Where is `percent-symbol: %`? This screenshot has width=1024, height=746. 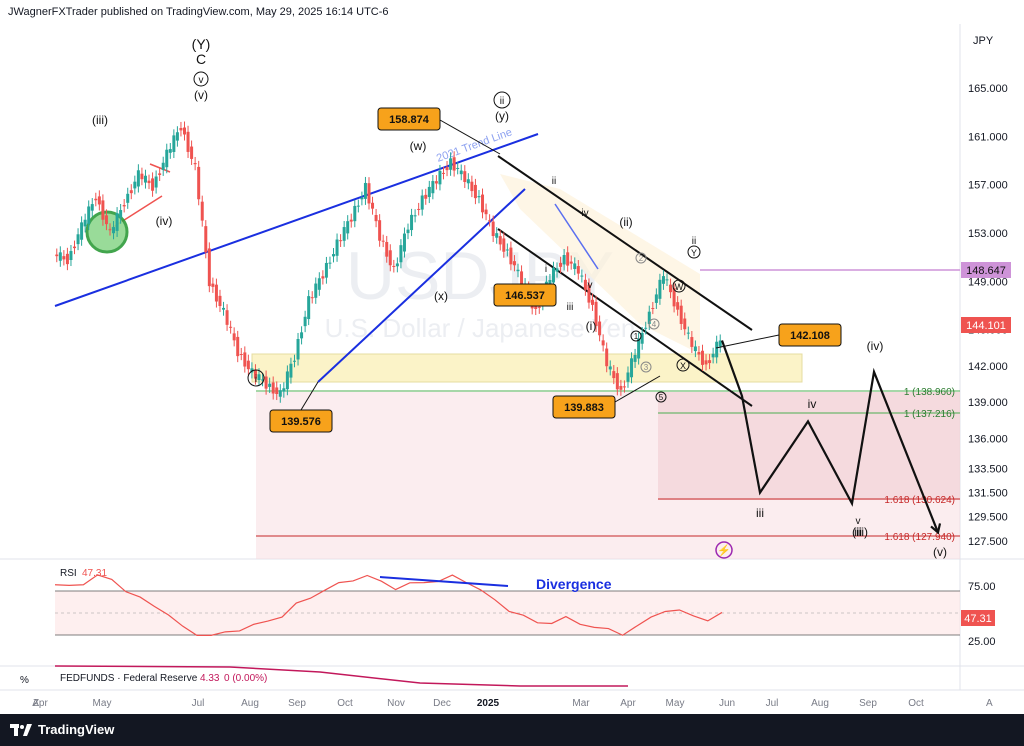
percent-symbol: % is located at coordinates (24, 680).